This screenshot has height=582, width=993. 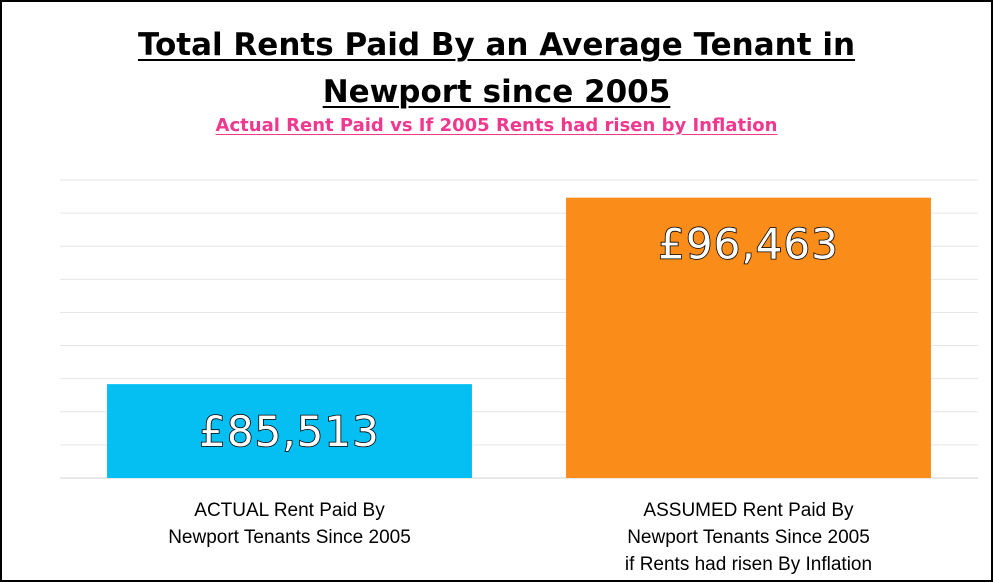 I want to click on category-label-line: ASSUMED Rent Paid By, so click(x=748, y=510).